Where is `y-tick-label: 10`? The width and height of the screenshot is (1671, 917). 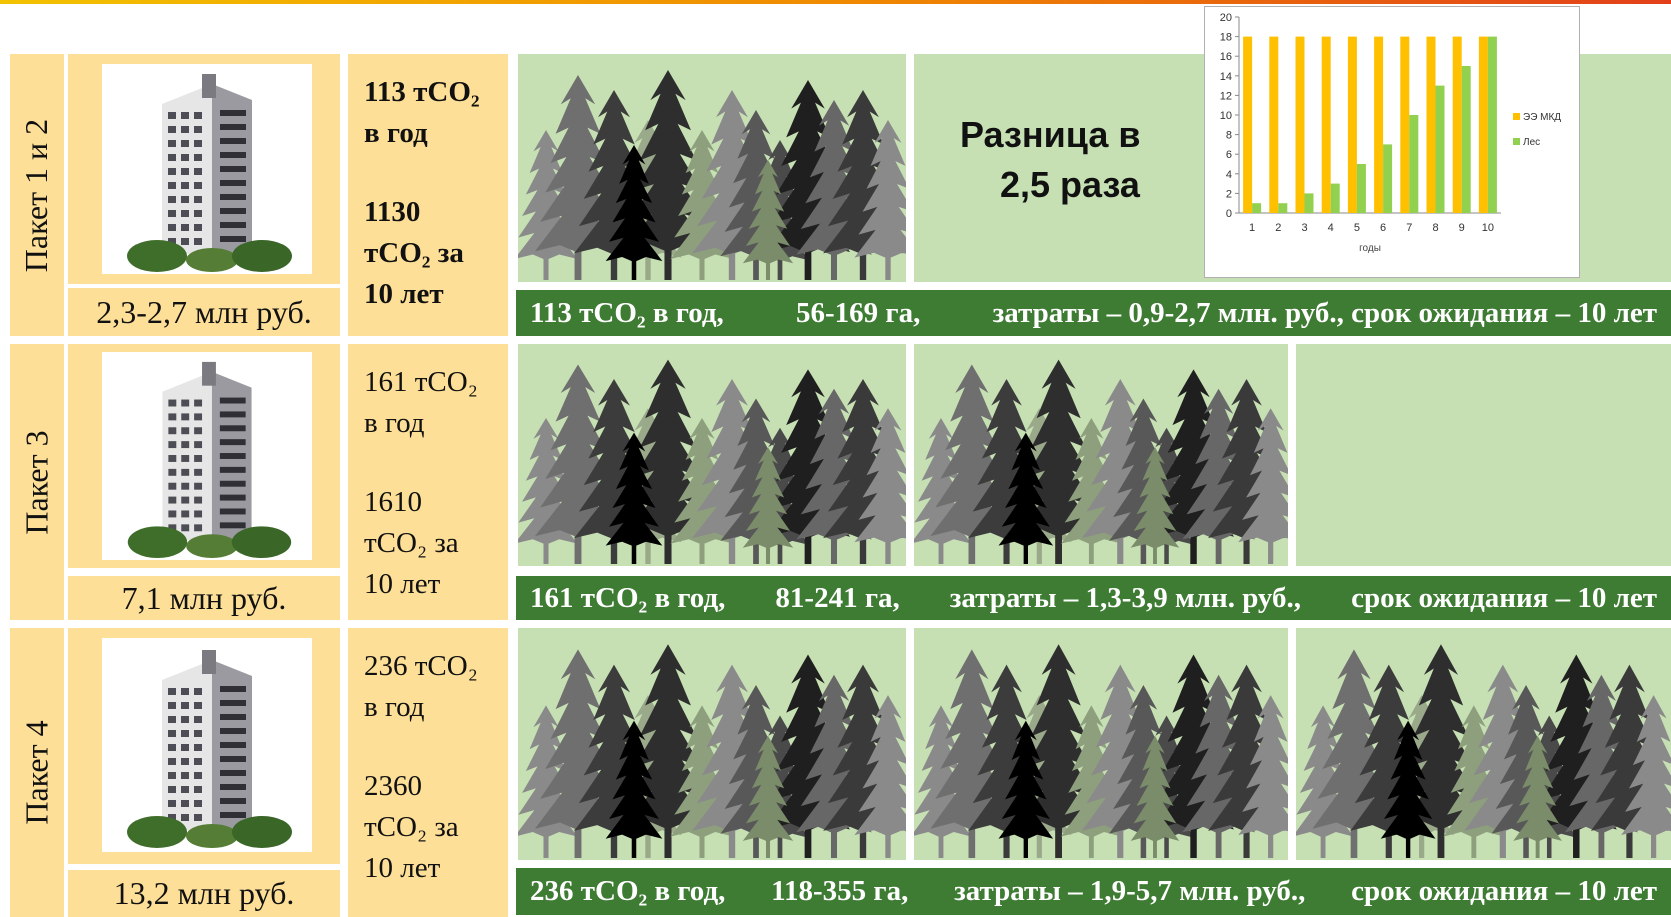
y-tick-label: 10 is located at coordinates (1226, 116).